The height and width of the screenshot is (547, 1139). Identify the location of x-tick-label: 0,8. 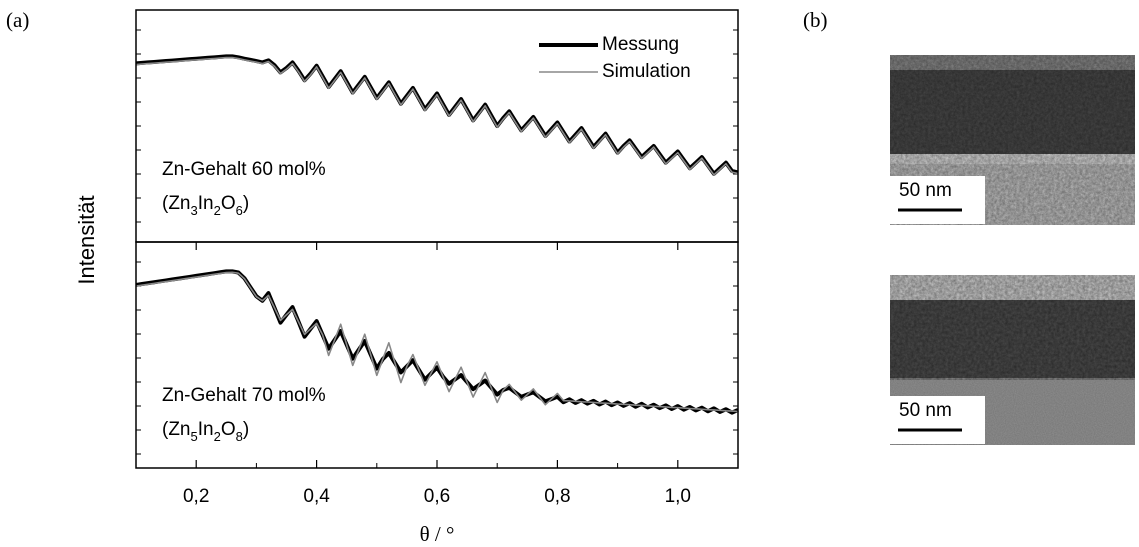
(557, 496).